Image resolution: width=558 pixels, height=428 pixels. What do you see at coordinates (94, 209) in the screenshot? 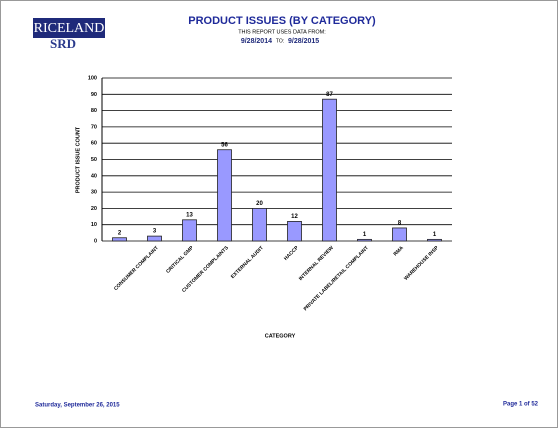
I see `y-tick-label: 20` at bounding box center [94, 209].